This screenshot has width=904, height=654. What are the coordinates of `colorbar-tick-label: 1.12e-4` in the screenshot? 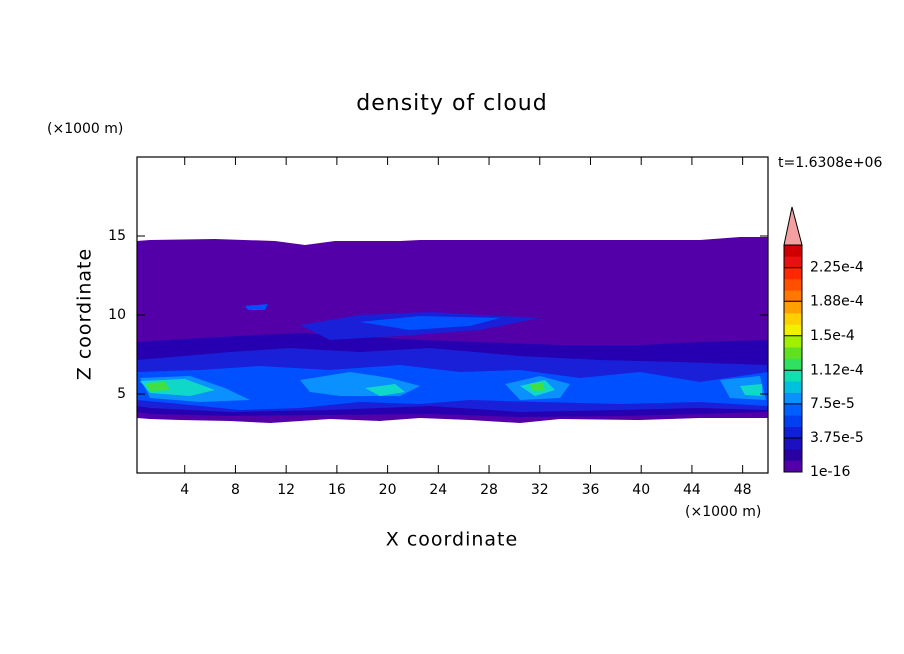 It's located at (837, 370).